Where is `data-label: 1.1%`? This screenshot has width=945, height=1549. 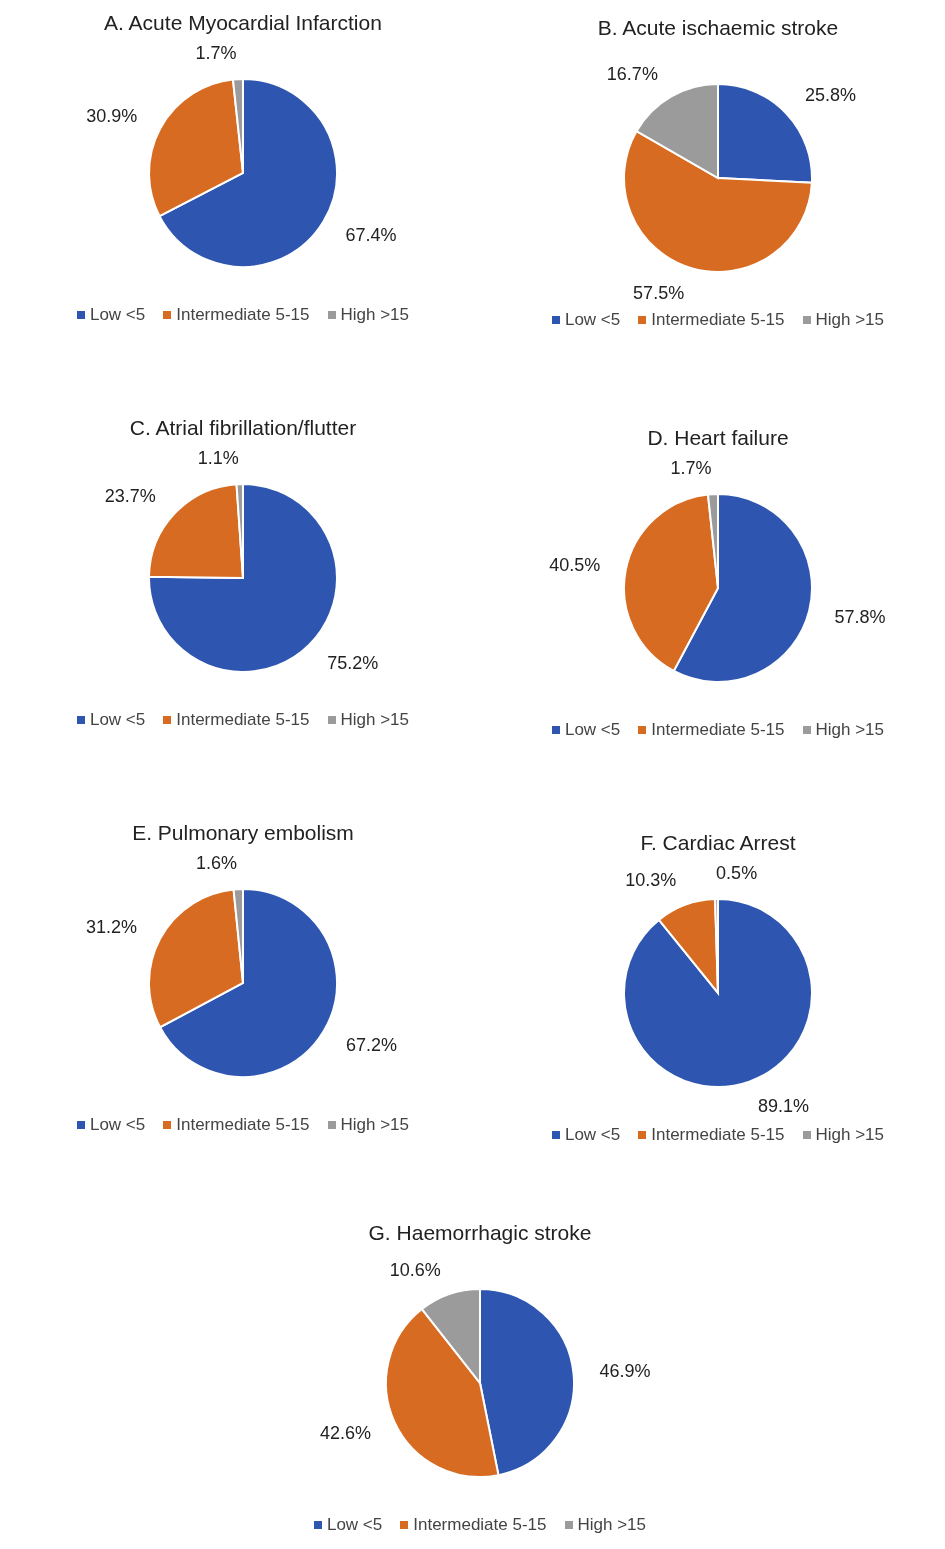
data-label: 1.1% is located at coordinates (218, 458).